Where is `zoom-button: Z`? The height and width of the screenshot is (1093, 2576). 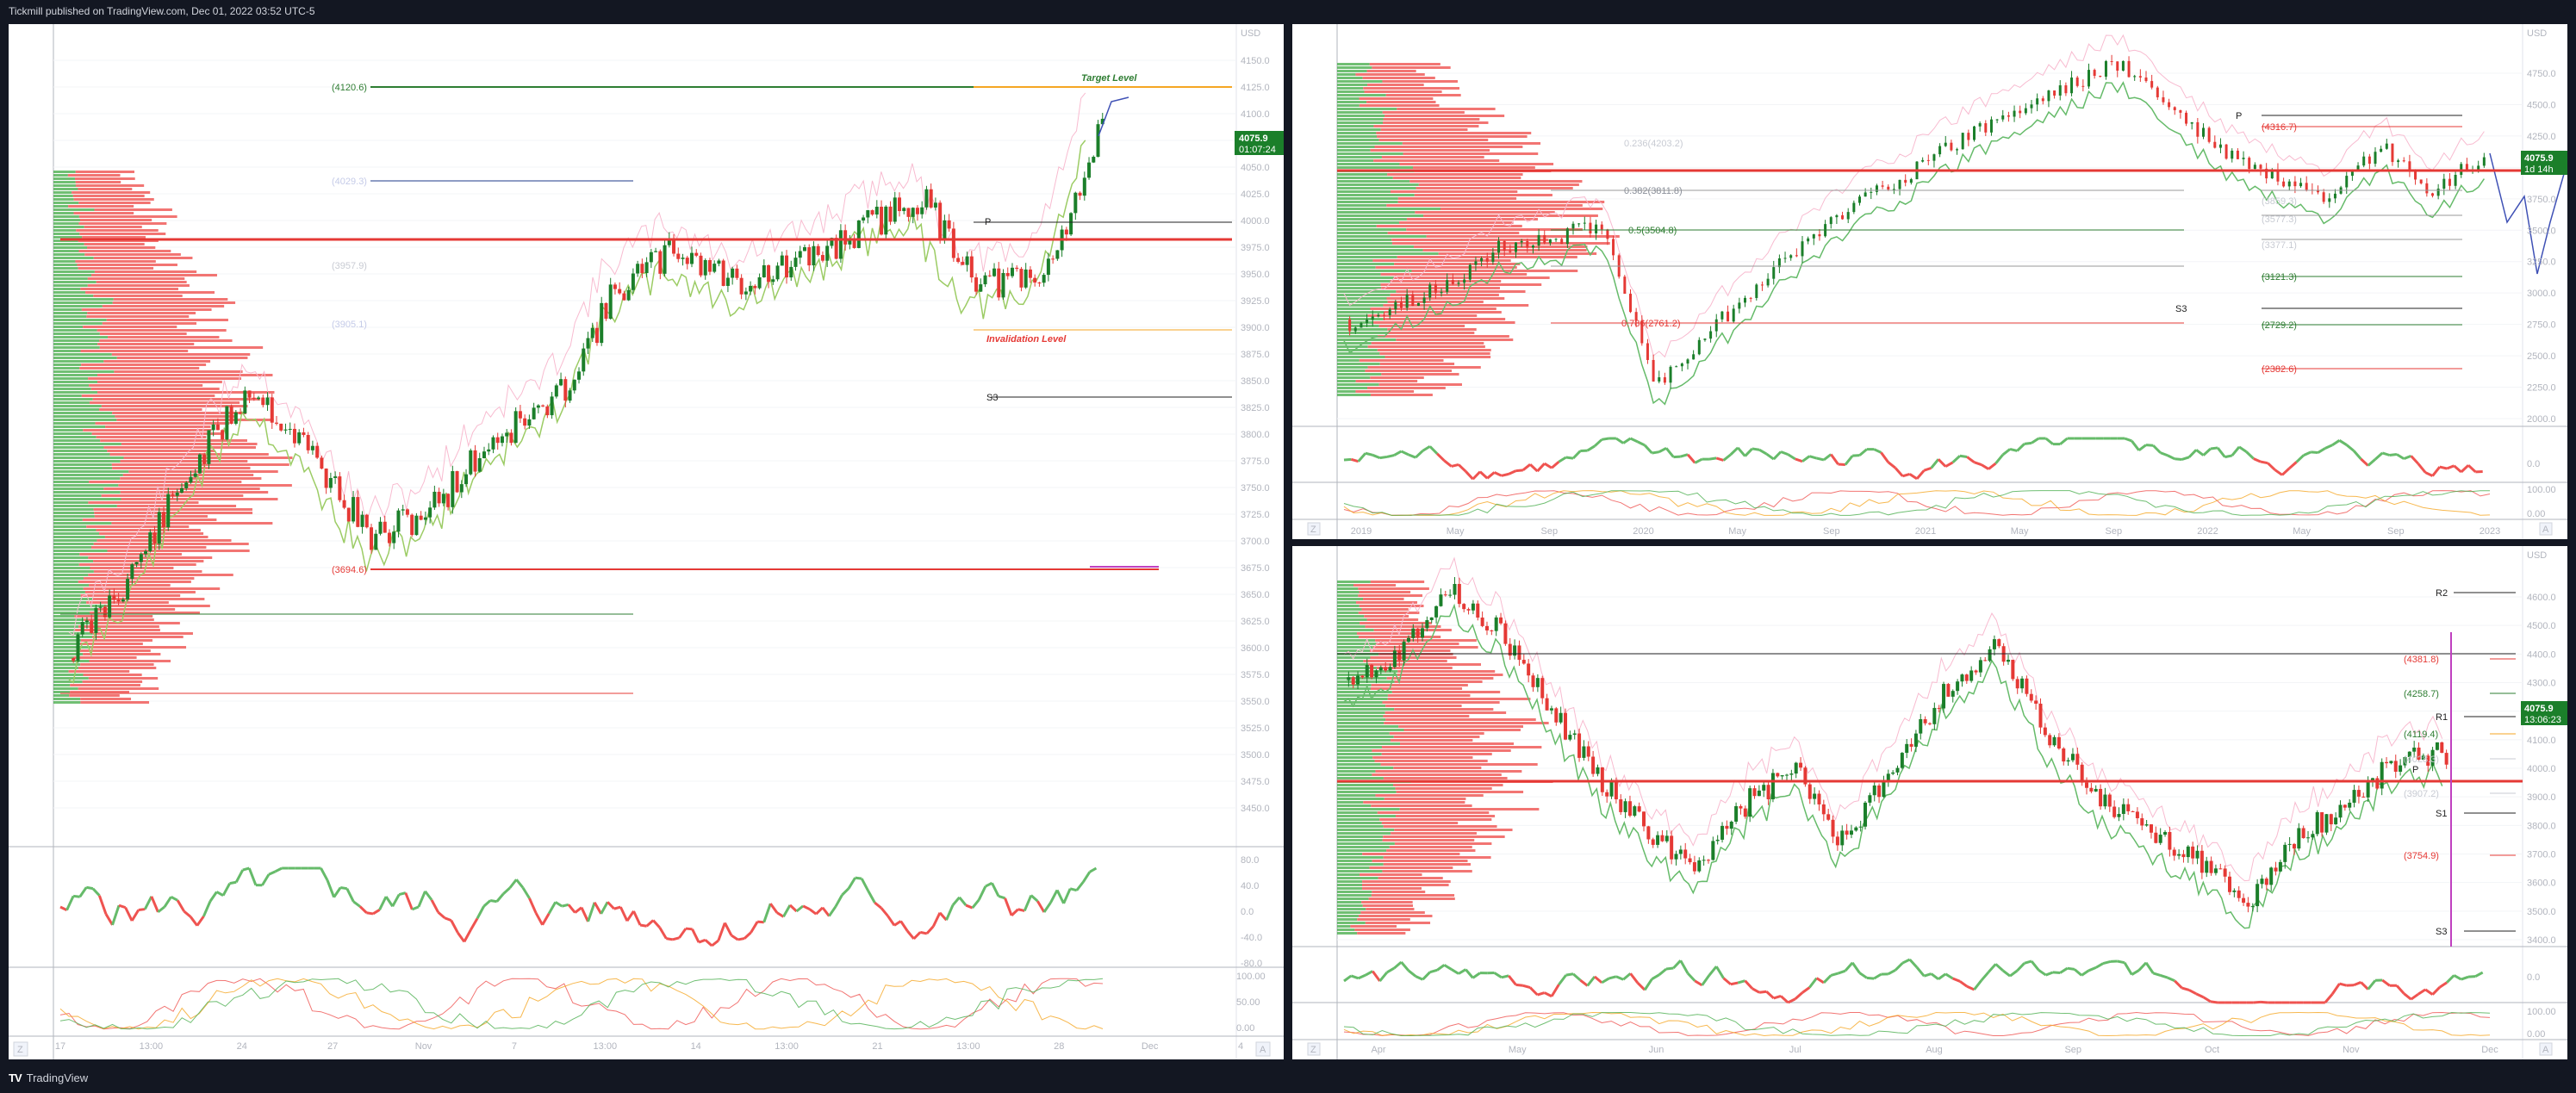
zoom-button: Z is located at coordinates (20, 1050).